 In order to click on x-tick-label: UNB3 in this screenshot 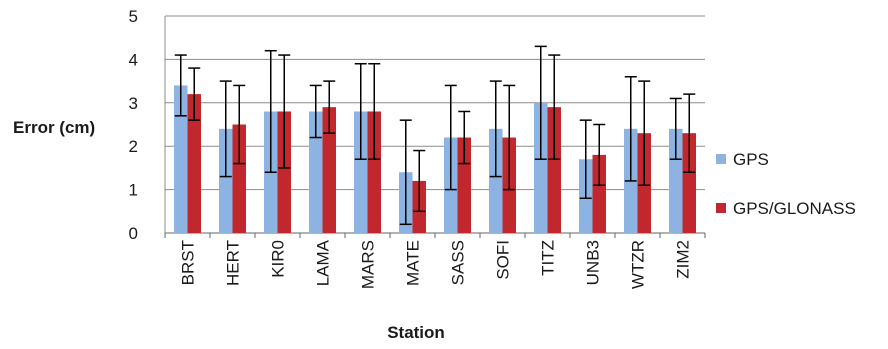, I will do `click(593, 262)`.